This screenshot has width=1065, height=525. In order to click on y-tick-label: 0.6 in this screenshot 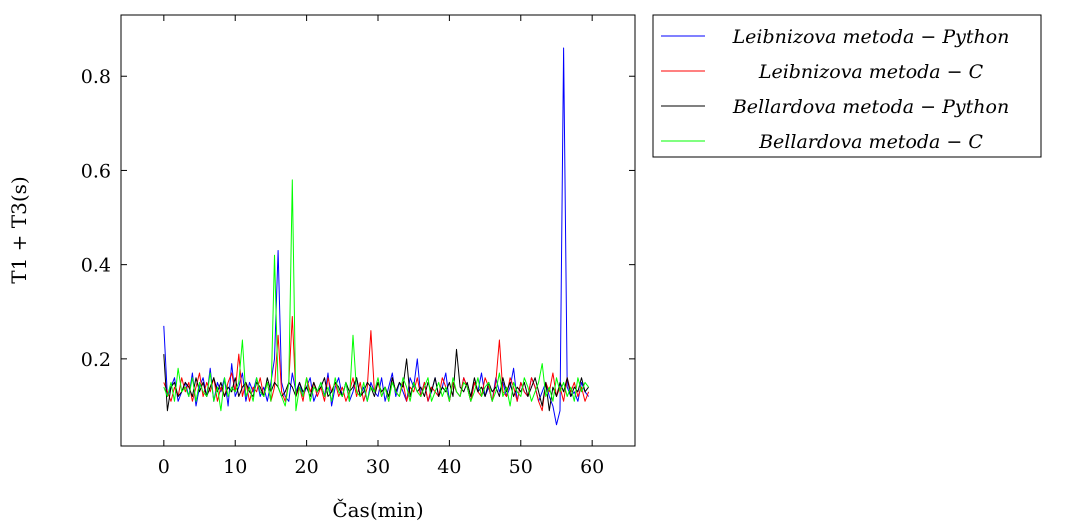, I will do `click(96, 171)`.